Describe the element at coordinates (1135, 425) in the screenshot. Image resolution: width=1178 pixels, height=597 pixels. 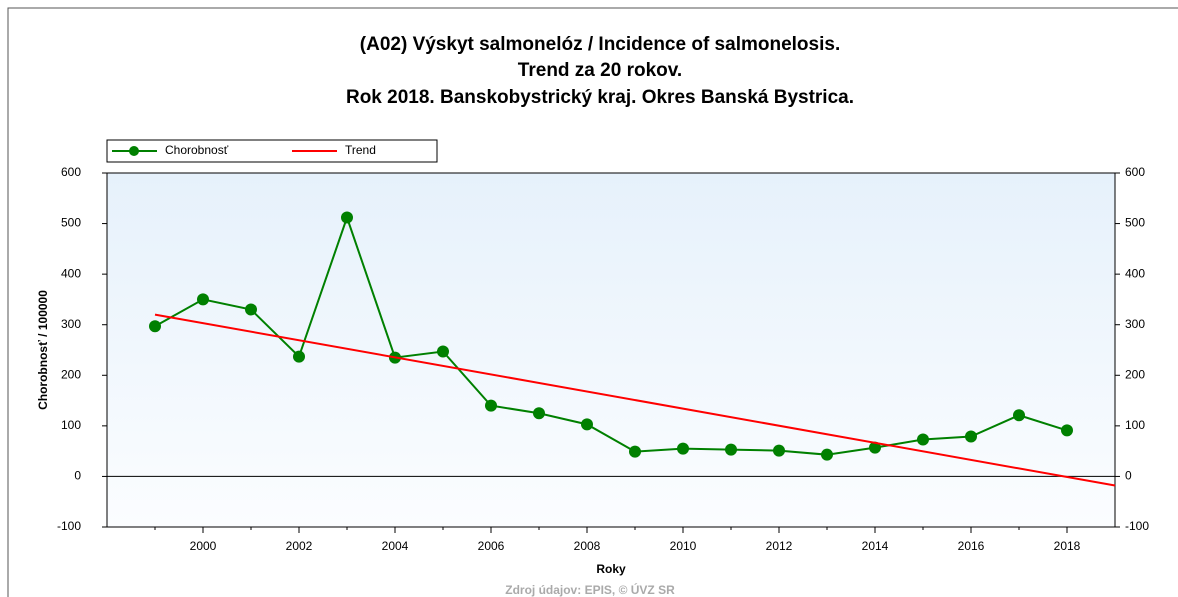
I see `y2-tick-label: 100` at that location.